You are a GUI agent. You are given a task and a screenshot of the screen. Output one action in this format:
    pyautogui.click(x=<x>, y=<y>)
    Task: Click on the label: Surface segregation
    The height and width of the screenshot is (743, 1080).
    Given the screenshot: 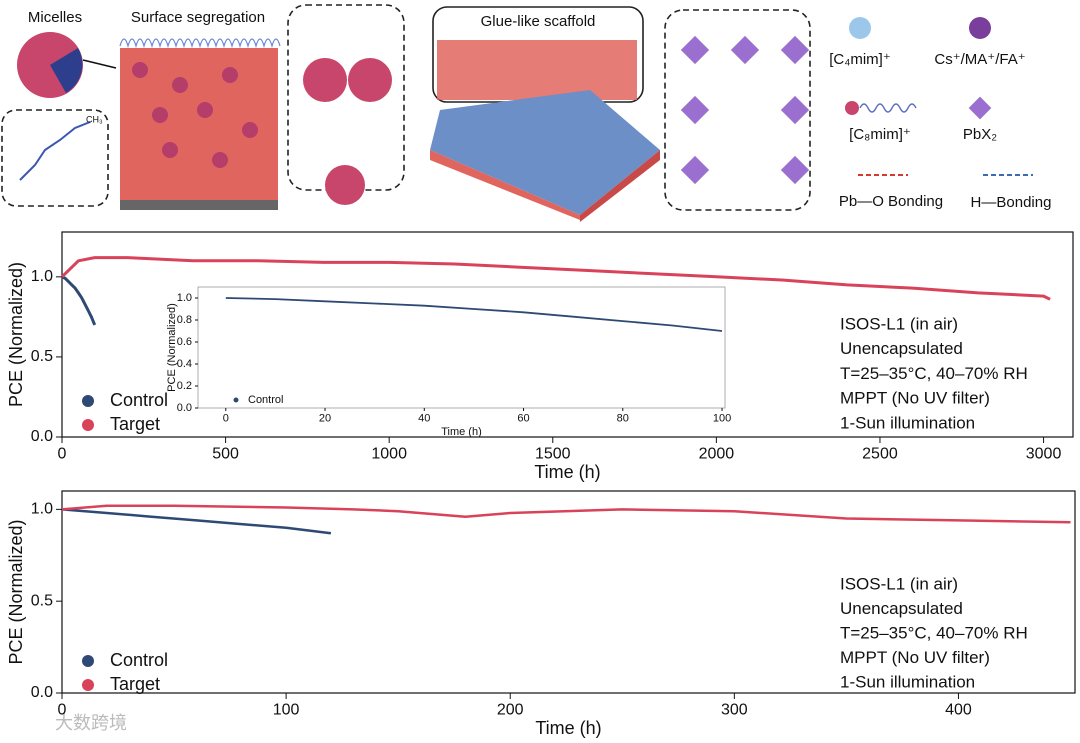 What is the action you would take?
    pyautogui.click(x=198, y=17)
    